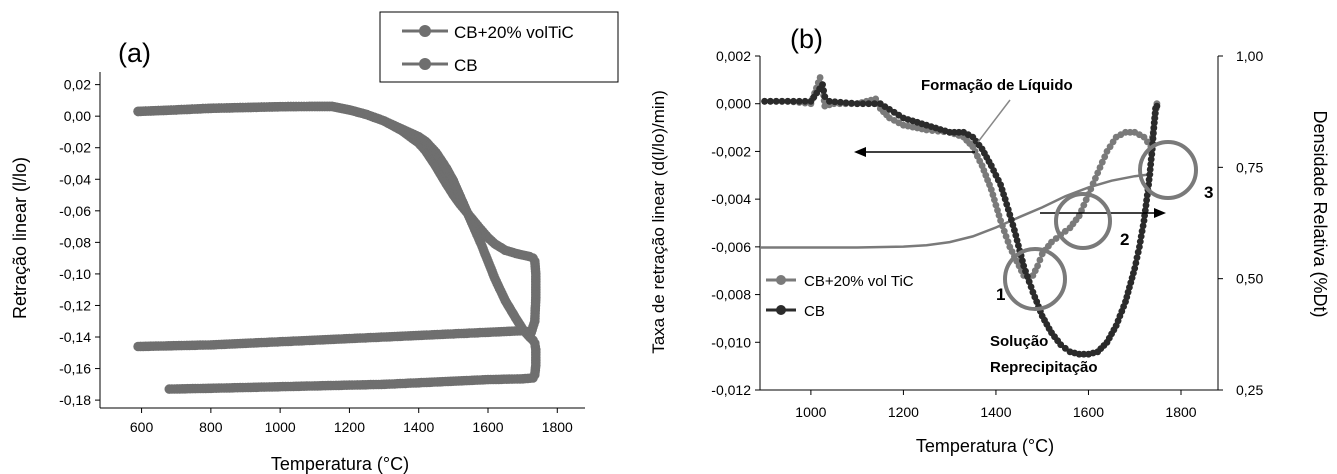  What do you see at coordinates (810, 412) in the screenshot?
I see `x-tick-label: 1000` at bounding box center [810, 412].